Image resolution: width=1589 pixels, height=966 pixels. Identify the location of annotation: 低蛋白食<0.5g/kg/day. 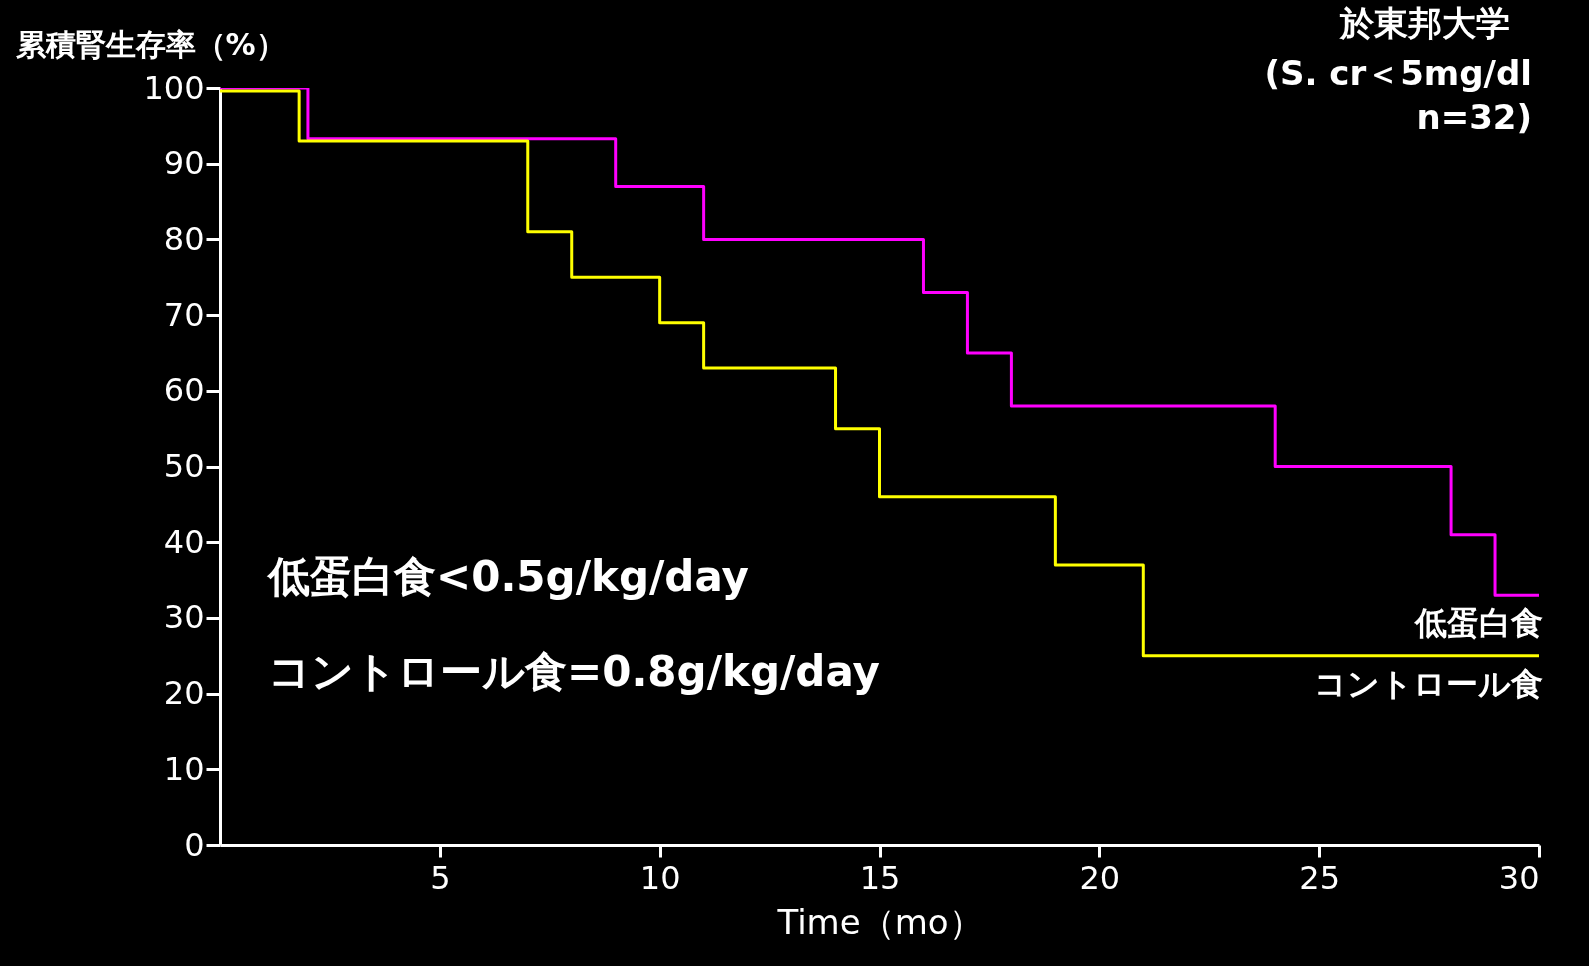
(507, 576).